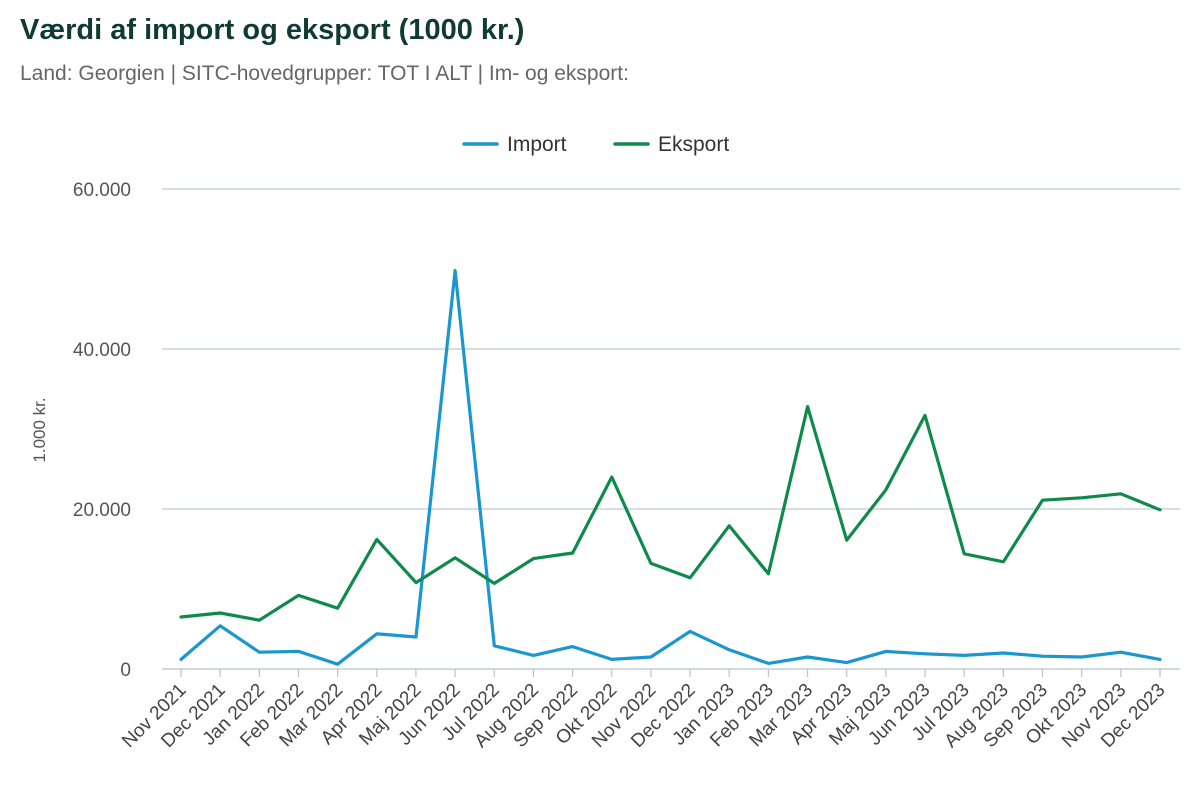  I want to click on y-axis-ticks: 0 20.000 40.000 60.000, so click(102, 430).